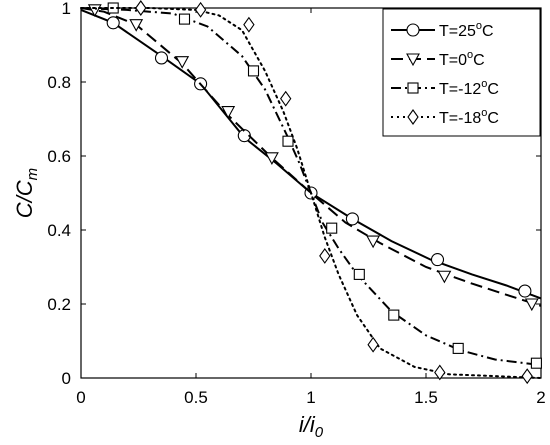 This screenshot has width=550, height=445. I want to click on legend-label: T=25oC, so click(466, 30).